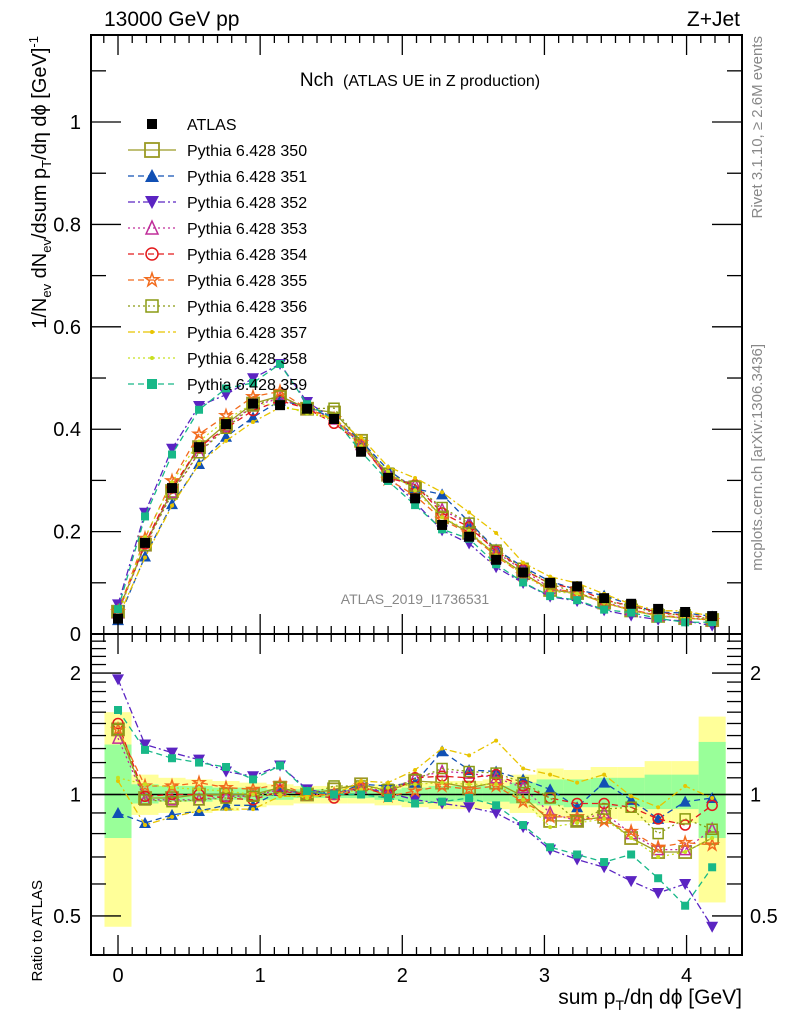 The image size is (786, 1024). What do you see at coordinates (67, 533) in the screenshot?
I see `y-tick-label: 0.2` at bounding box center [67, 533].